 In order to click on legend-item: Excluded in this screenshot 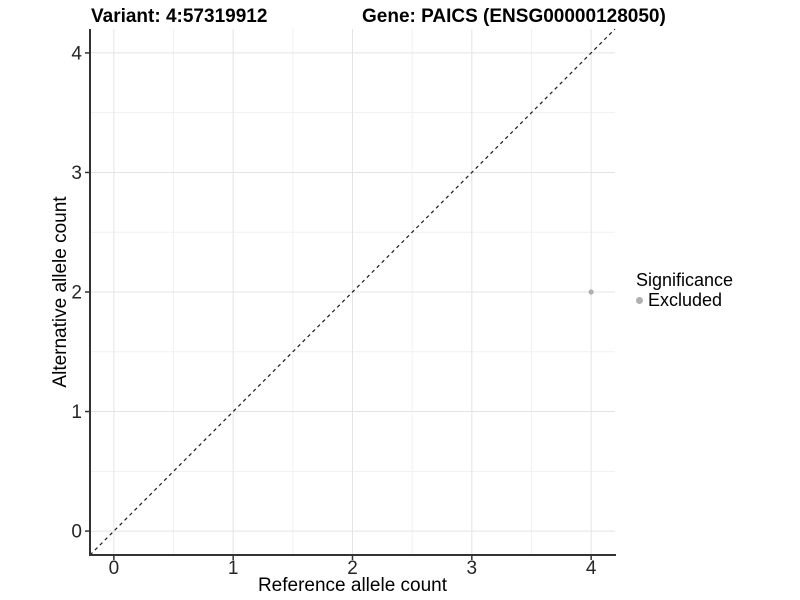, I will do `click(684, 300)`.